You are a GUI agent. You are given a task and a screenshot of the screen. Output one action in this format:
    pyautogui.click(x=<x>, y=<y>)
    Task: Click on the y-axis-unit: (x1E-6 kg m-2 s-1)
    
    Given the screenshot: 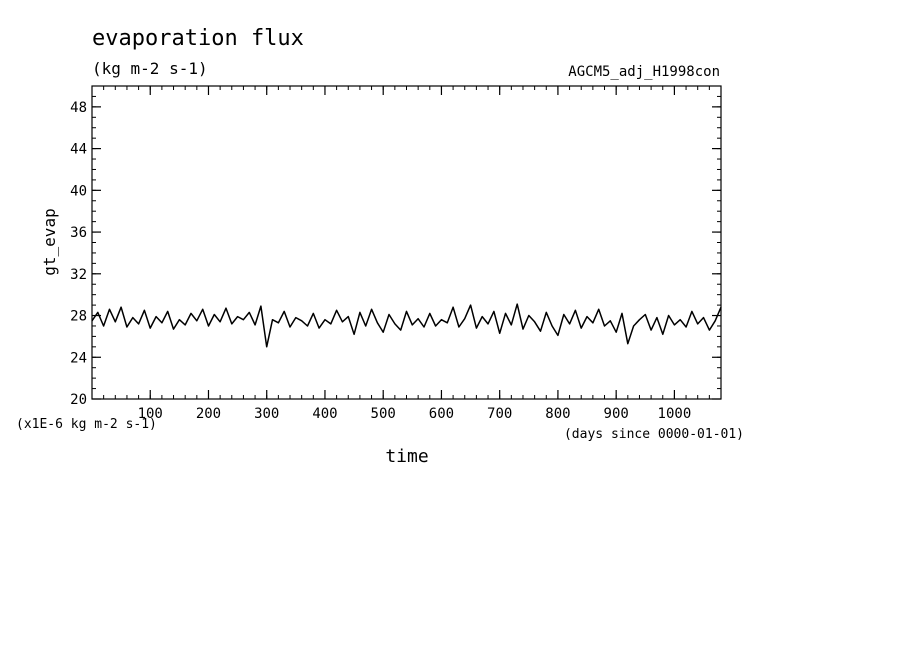 What is the action you would take?
    pyautogui.click(x=86, y=424)
    